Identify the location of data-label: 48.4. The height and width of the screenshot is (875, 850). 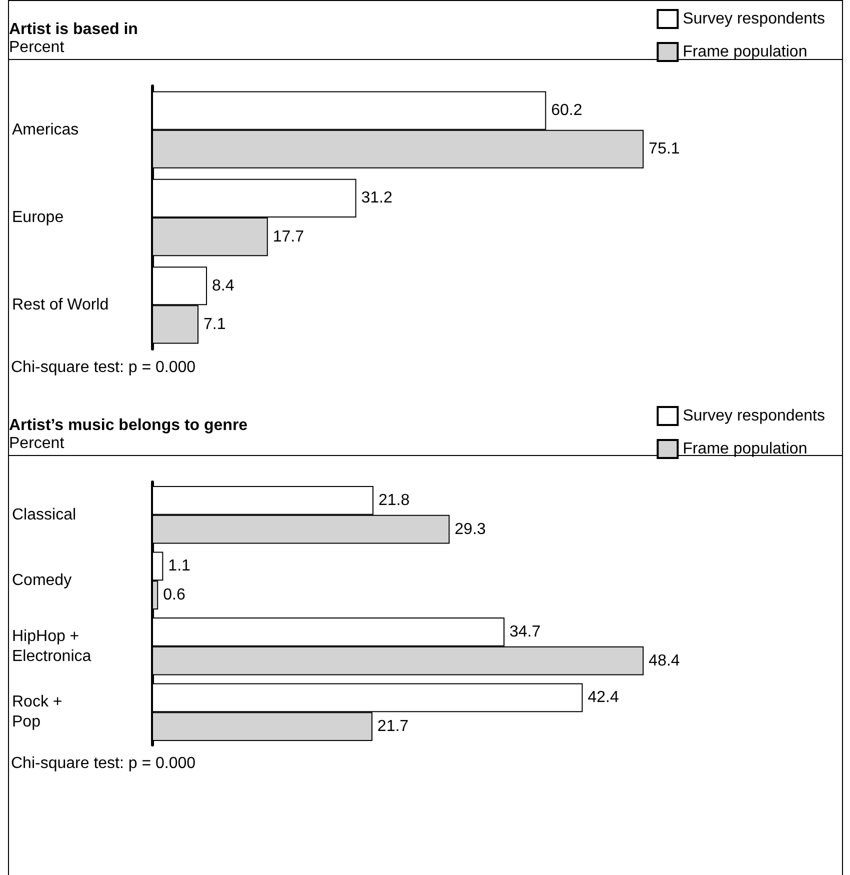
(664, 661).